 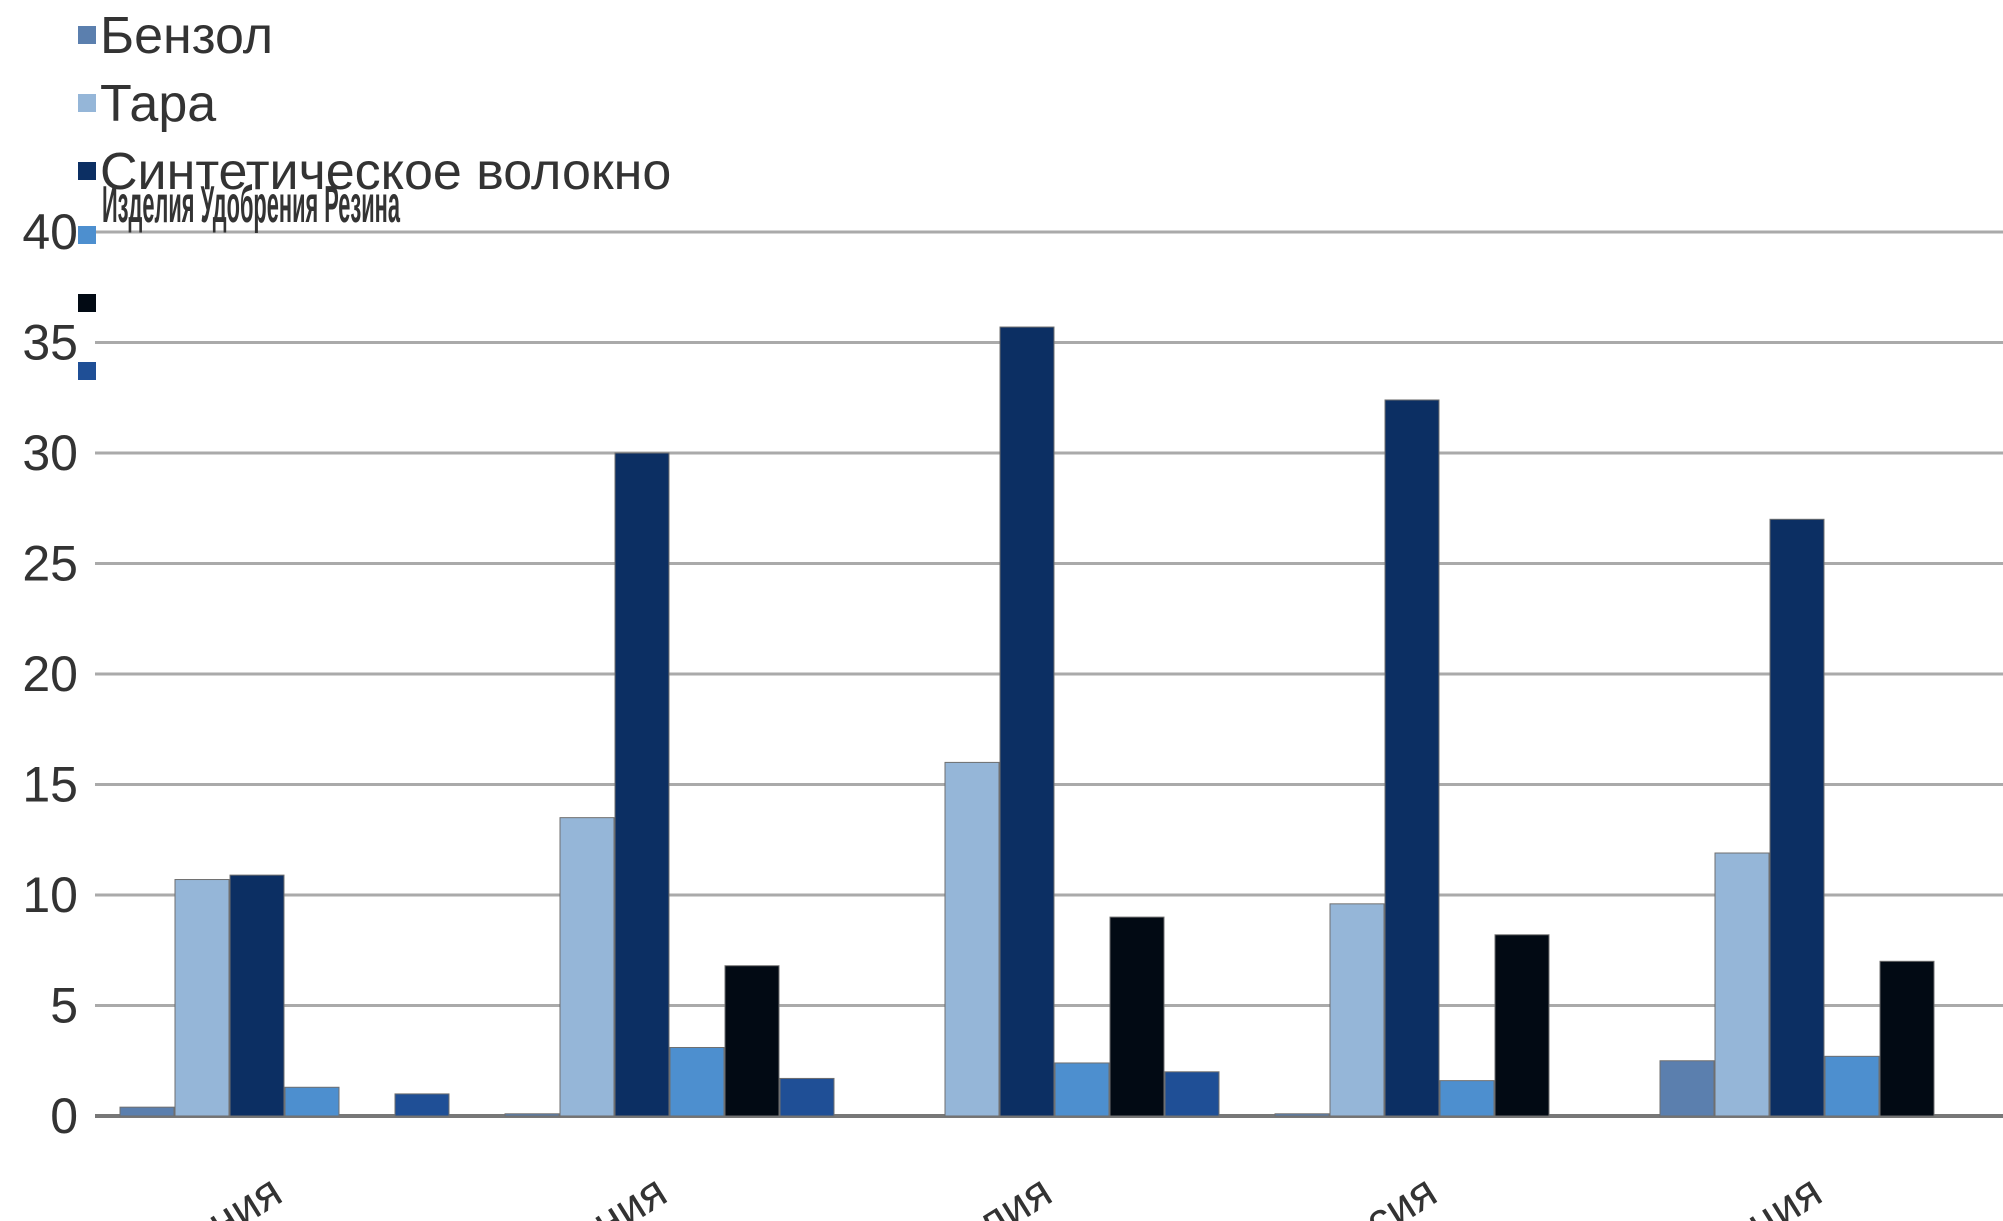 What do you see at coordinates (251, 205) in the screenshot?
I see `legend-overlap-label: Изделия Удобрения Резина` at bounding box center [251, 205].